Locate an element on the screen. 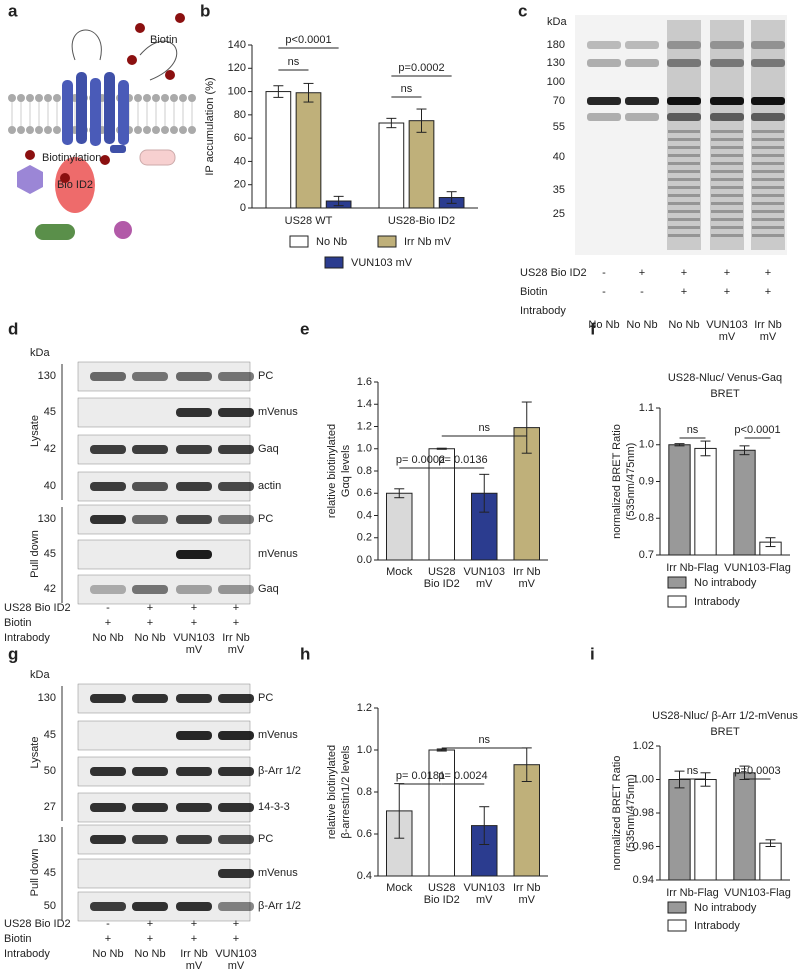  y-tick-label: 1.2 is located at coordinates (364, 426).